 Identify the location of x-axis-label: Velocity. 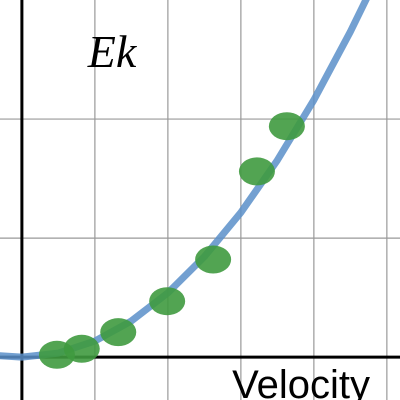
(301, 381).